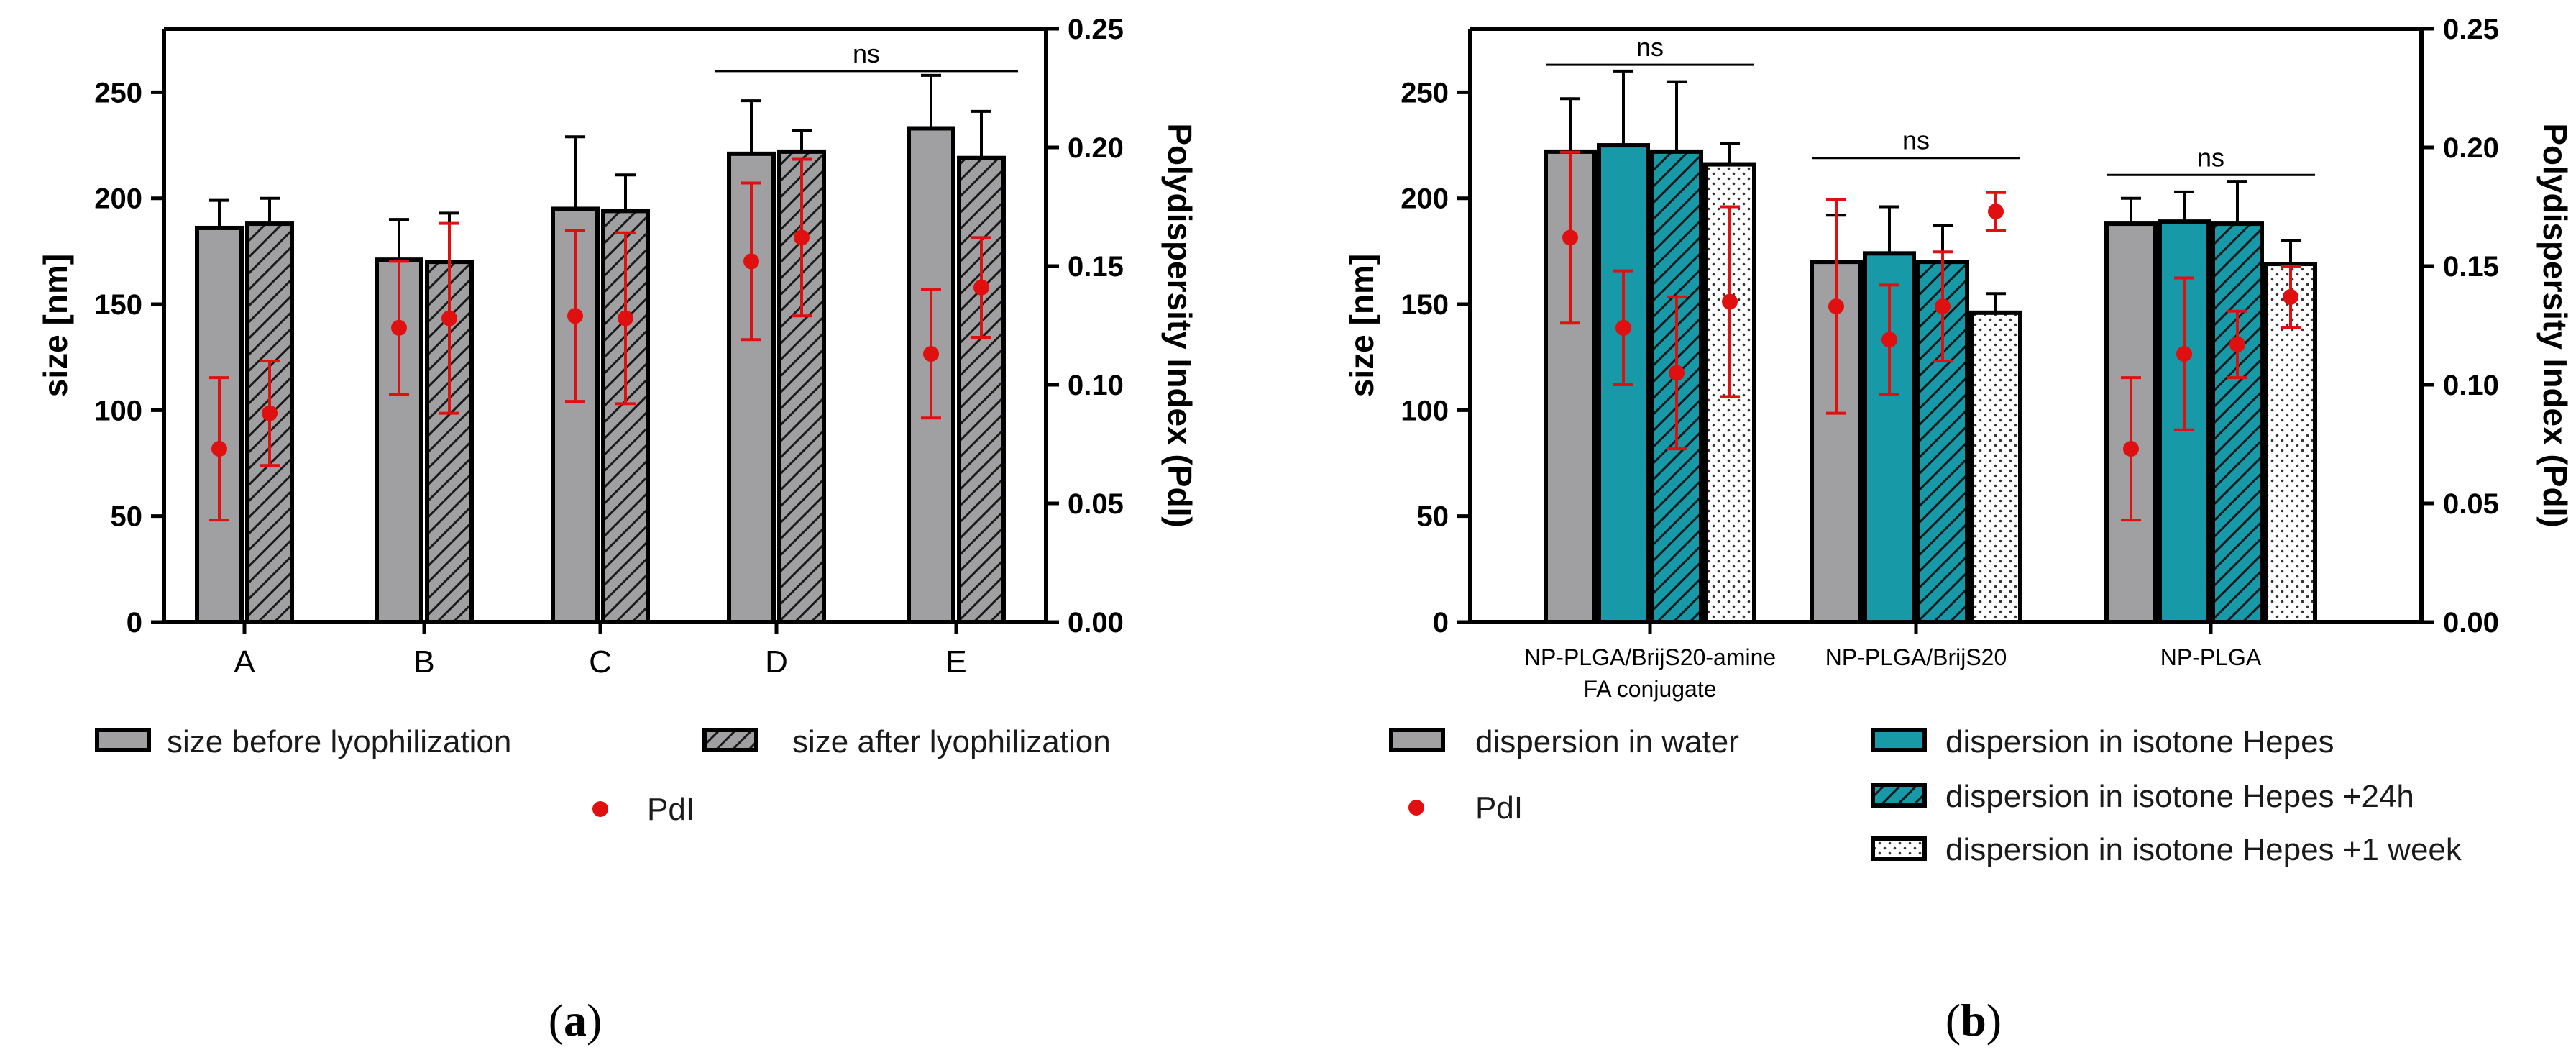 Image resolution: width=2576 pixels, height=1055 pixels. What do you see at coordinates (118, 93) in the screenshot?
I see `p1-ytick-label-left-5: 250` at bounding box center [118, 93].